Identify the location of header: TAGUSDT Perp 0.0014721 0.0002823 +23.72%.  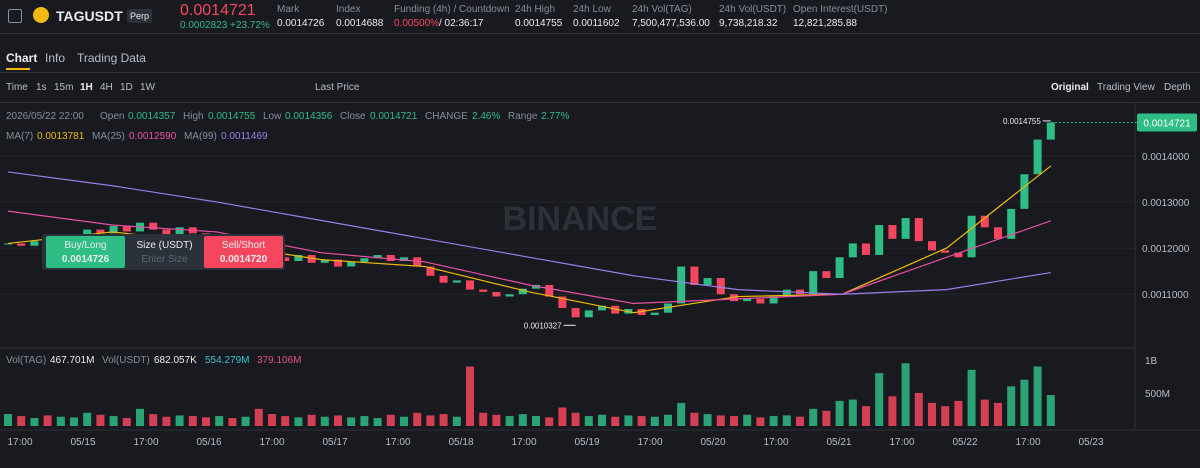
(600, 17).